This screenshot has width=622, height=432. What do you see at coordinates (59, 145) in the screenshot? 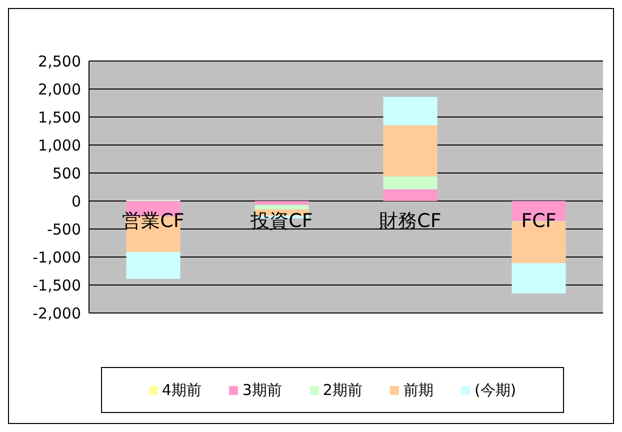
I see `y-tick-label: 1,000` at bounding box center [59, 145].